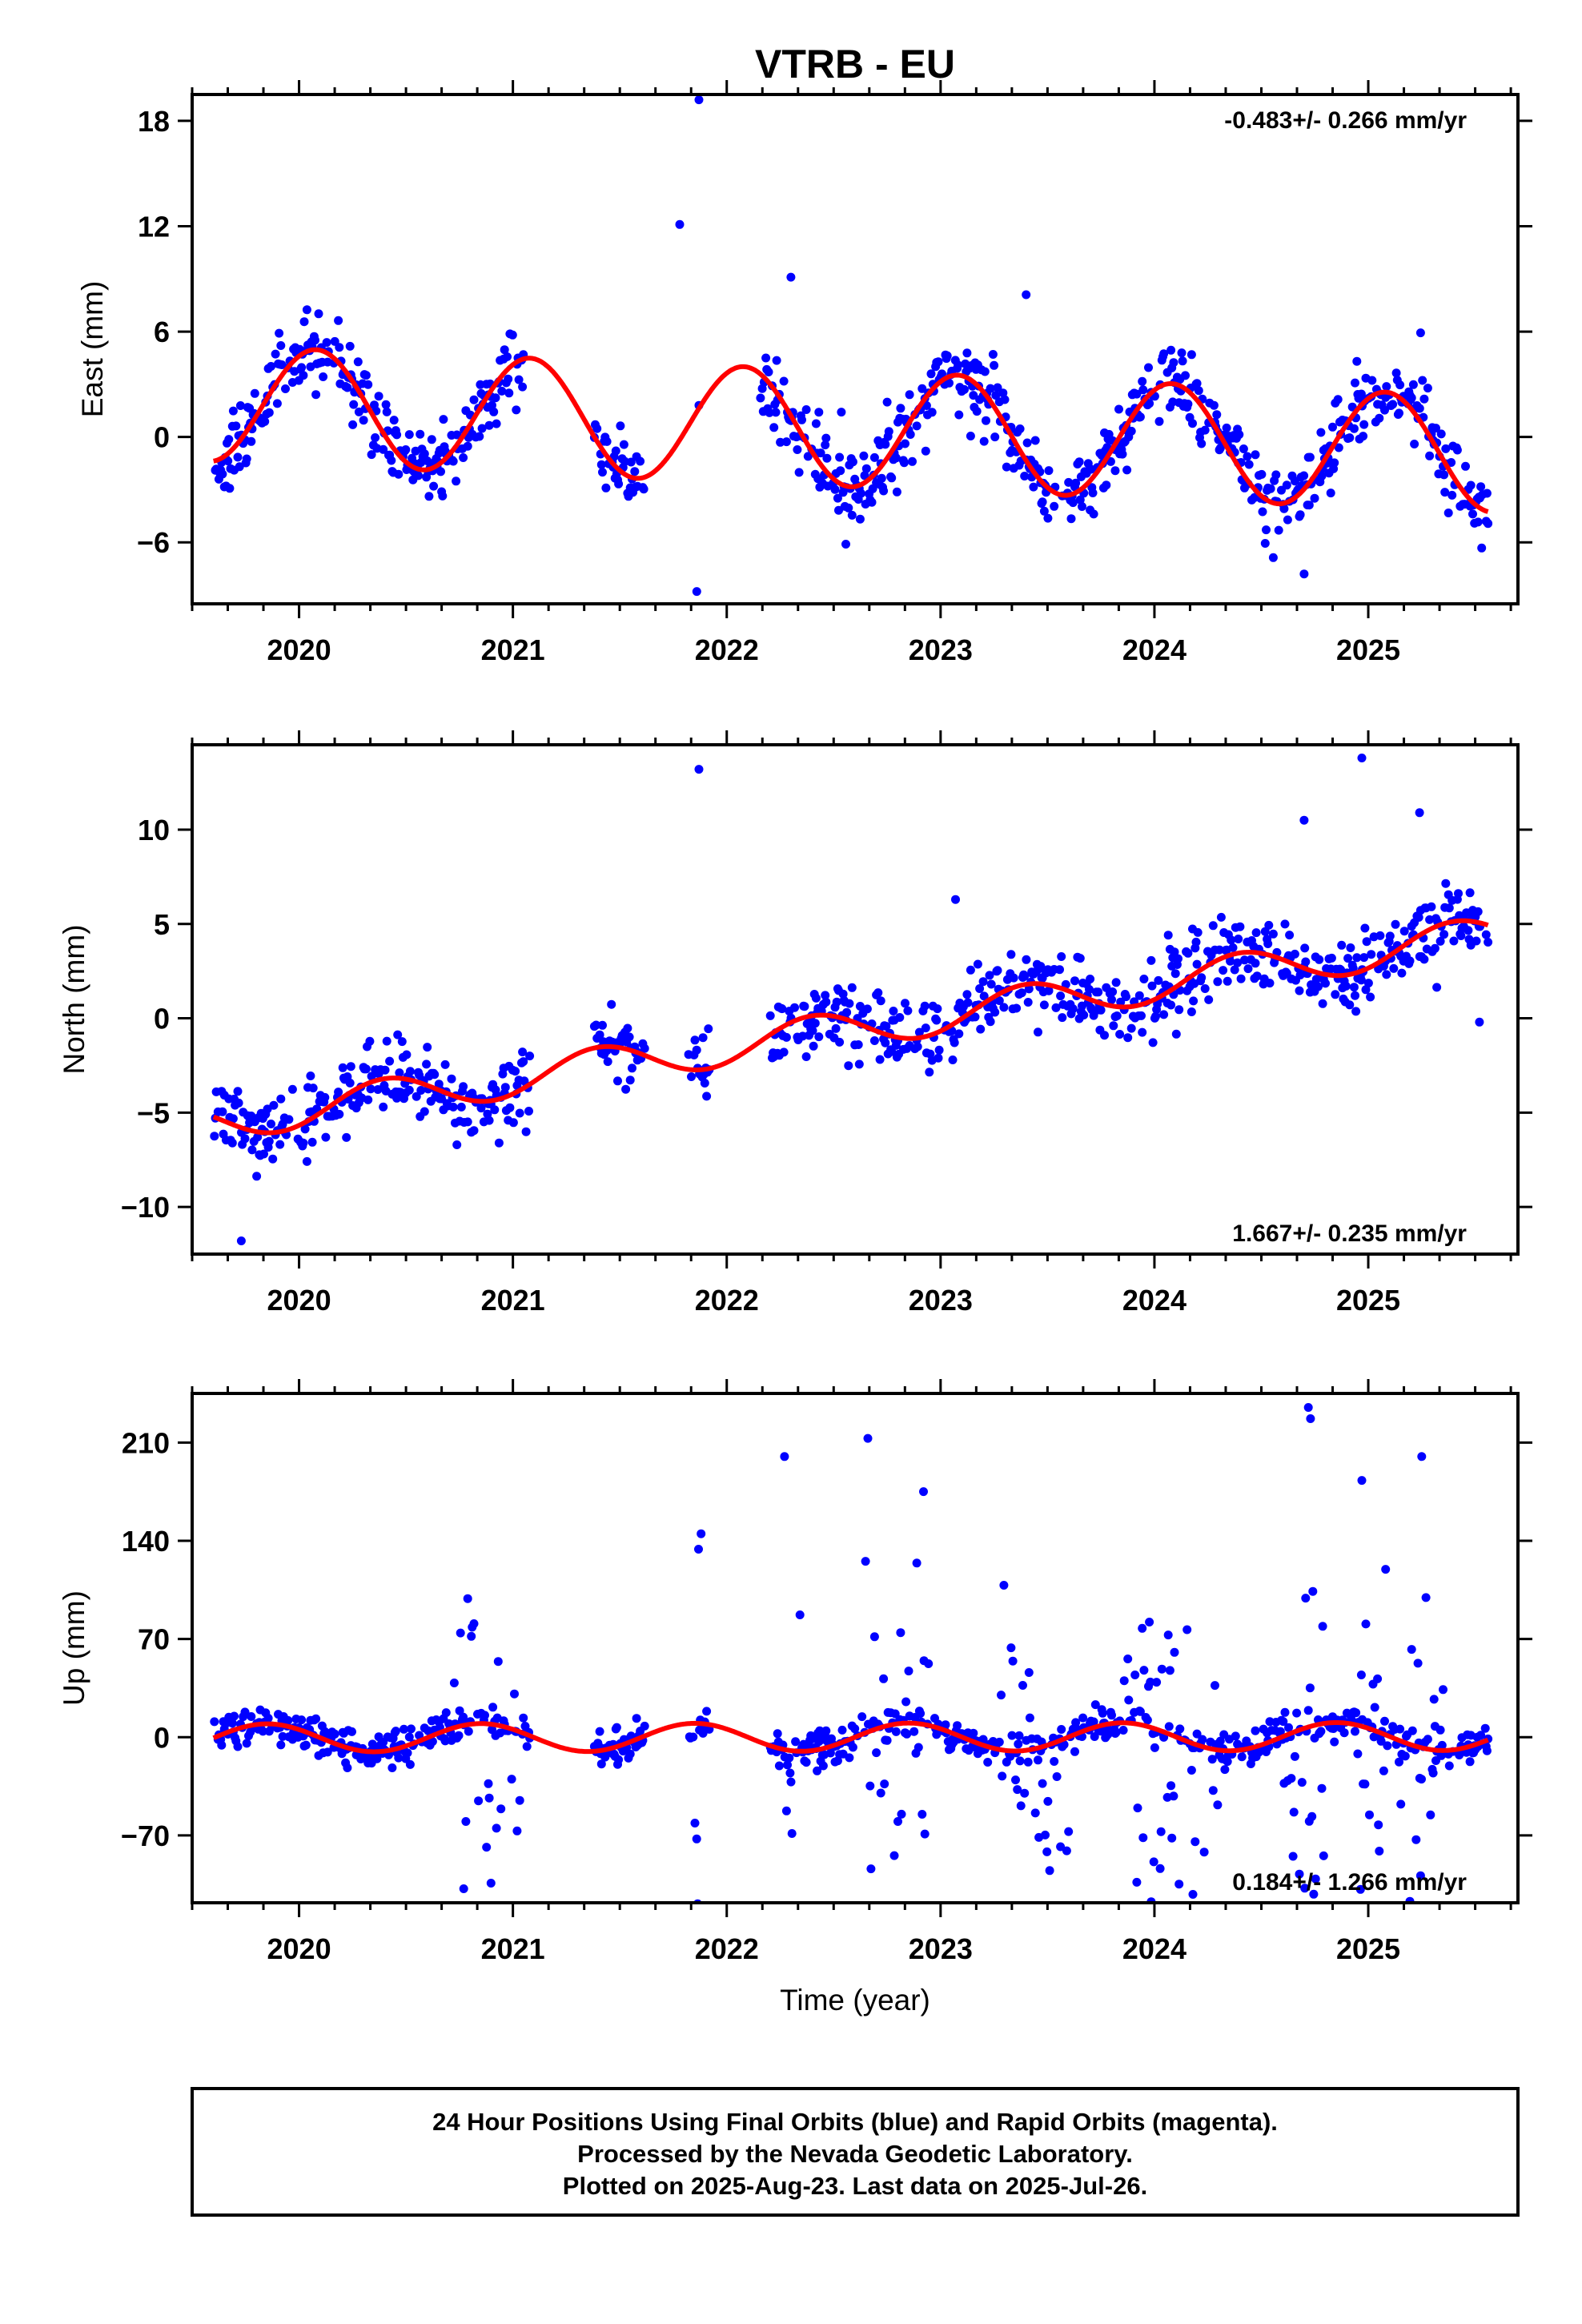 The height and width of the screenshot is (2324, 1582). What do you see at coordinates (513, 1300) in the screenshot?
I see `north-x-tick-label: 2021` at bounding box center [513, 1300].